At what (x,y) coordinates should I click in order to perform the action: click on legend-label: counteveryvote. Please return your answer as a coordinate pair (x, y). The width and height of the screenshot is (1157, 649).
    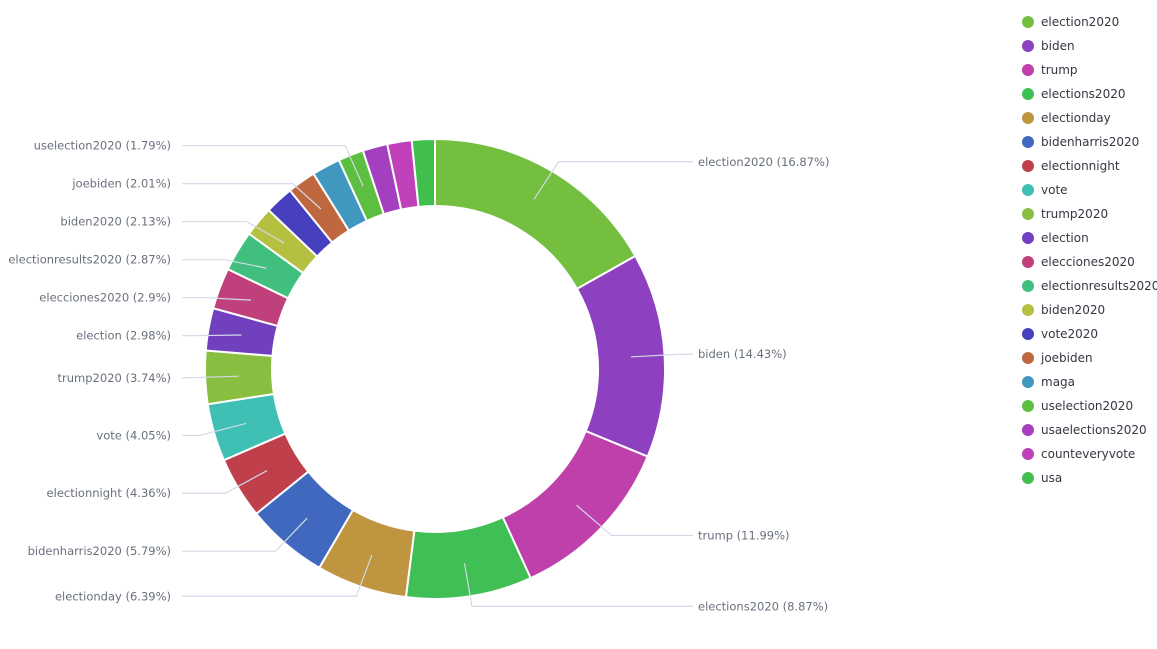
    Looking at the image, I should click on (1088, 454).